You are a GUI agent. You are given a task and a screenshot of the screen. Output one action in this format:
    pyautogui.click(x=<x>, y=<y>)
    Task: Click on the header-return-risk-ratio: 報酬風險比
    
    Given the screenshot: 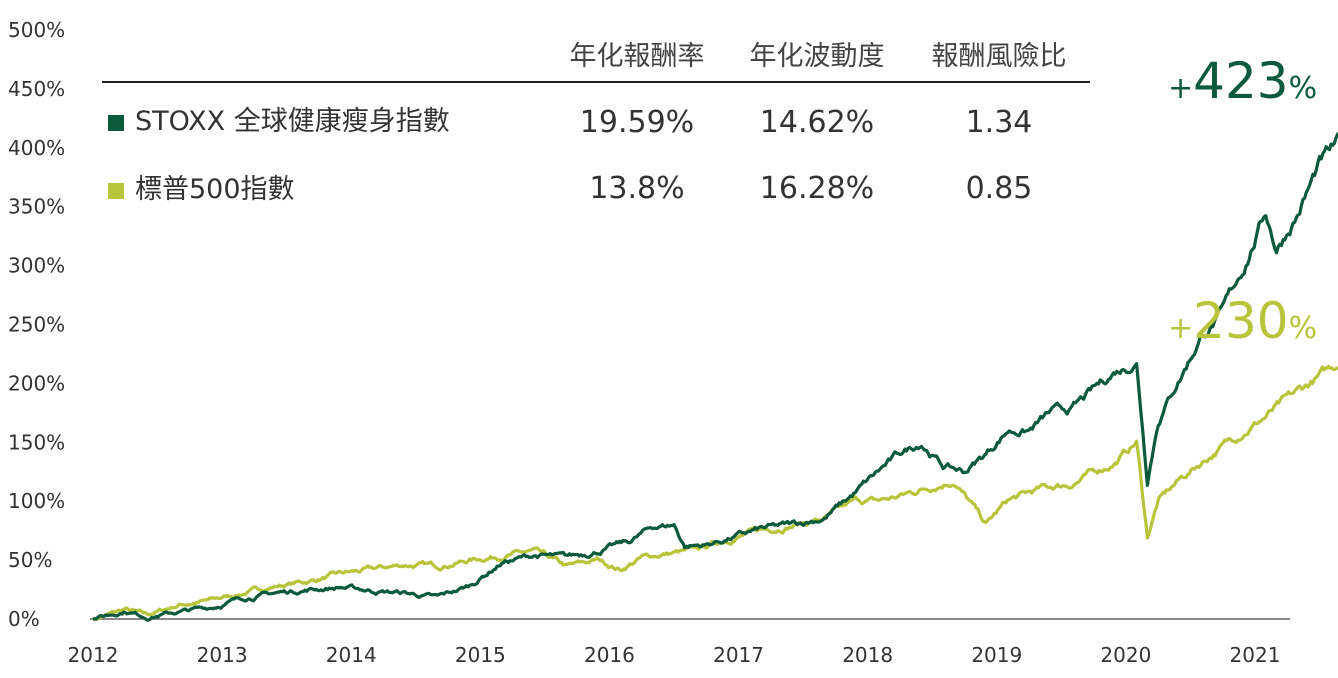 What is the action you would take?
    pyautogui.click(x=999, y=56)
    